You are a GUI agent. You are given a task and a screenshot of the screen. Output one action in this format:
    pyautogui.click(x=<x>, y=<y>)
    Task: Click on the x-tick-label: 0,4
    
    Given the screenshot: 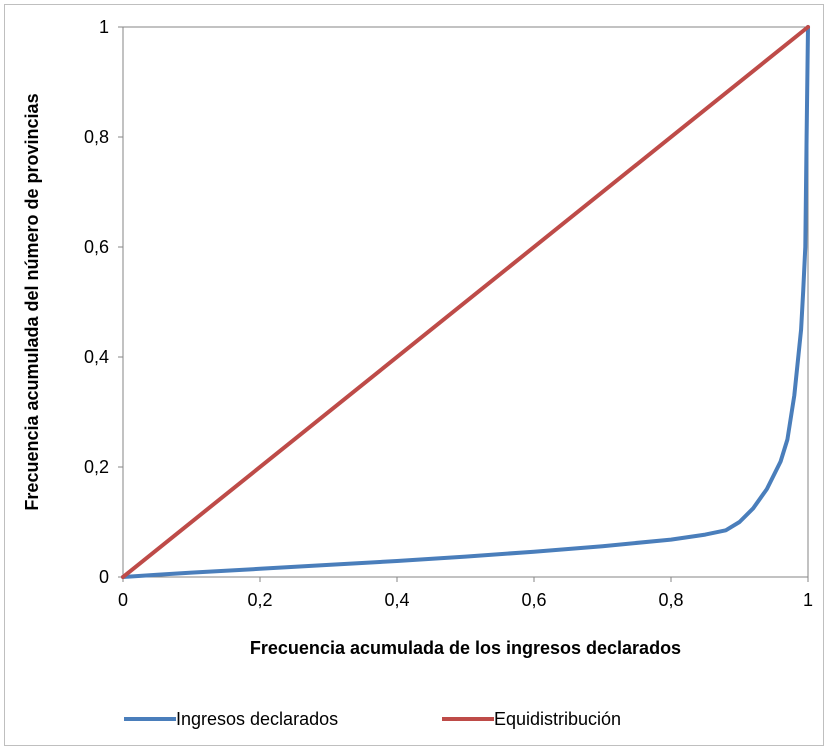 What is the action you would take?
    pyautogui.click(x=396, y=600)
    